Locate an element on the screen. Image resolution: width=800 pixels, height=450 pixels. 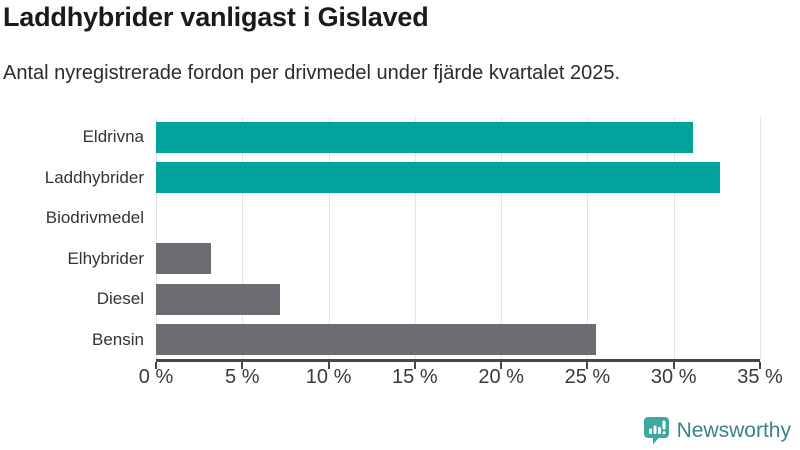
axis-tick-label: 25 % is located at coordinates (587, 377).